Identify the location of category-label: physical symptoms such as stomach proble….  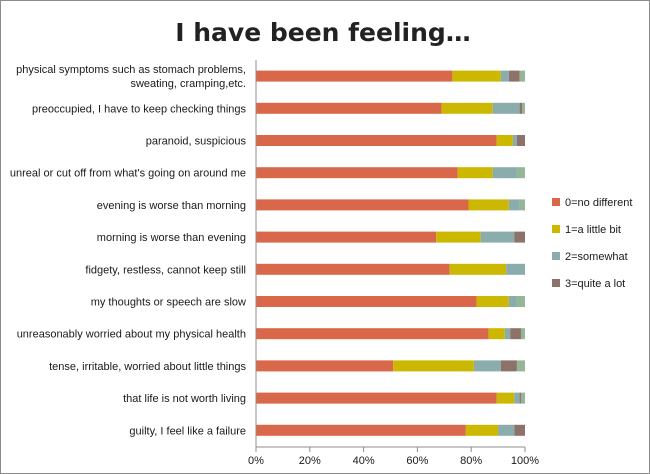
(131, 70).